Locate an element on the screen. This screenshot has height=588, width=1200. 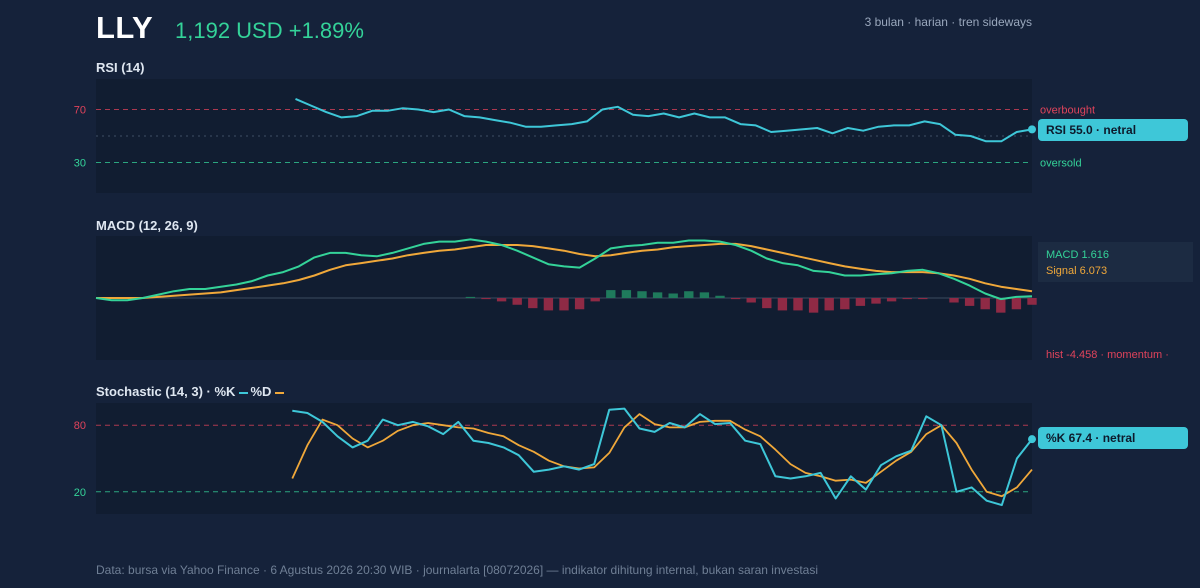
stoch-d-line is located at coordinates (662, 455).